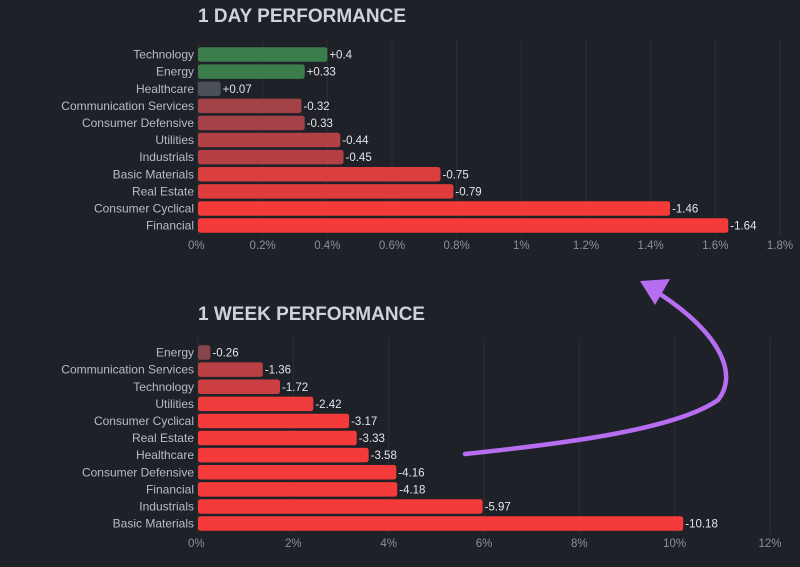 This screenshot has width=800, height=567. I want to click on day-value-label: -0.33, so click(320, 124).